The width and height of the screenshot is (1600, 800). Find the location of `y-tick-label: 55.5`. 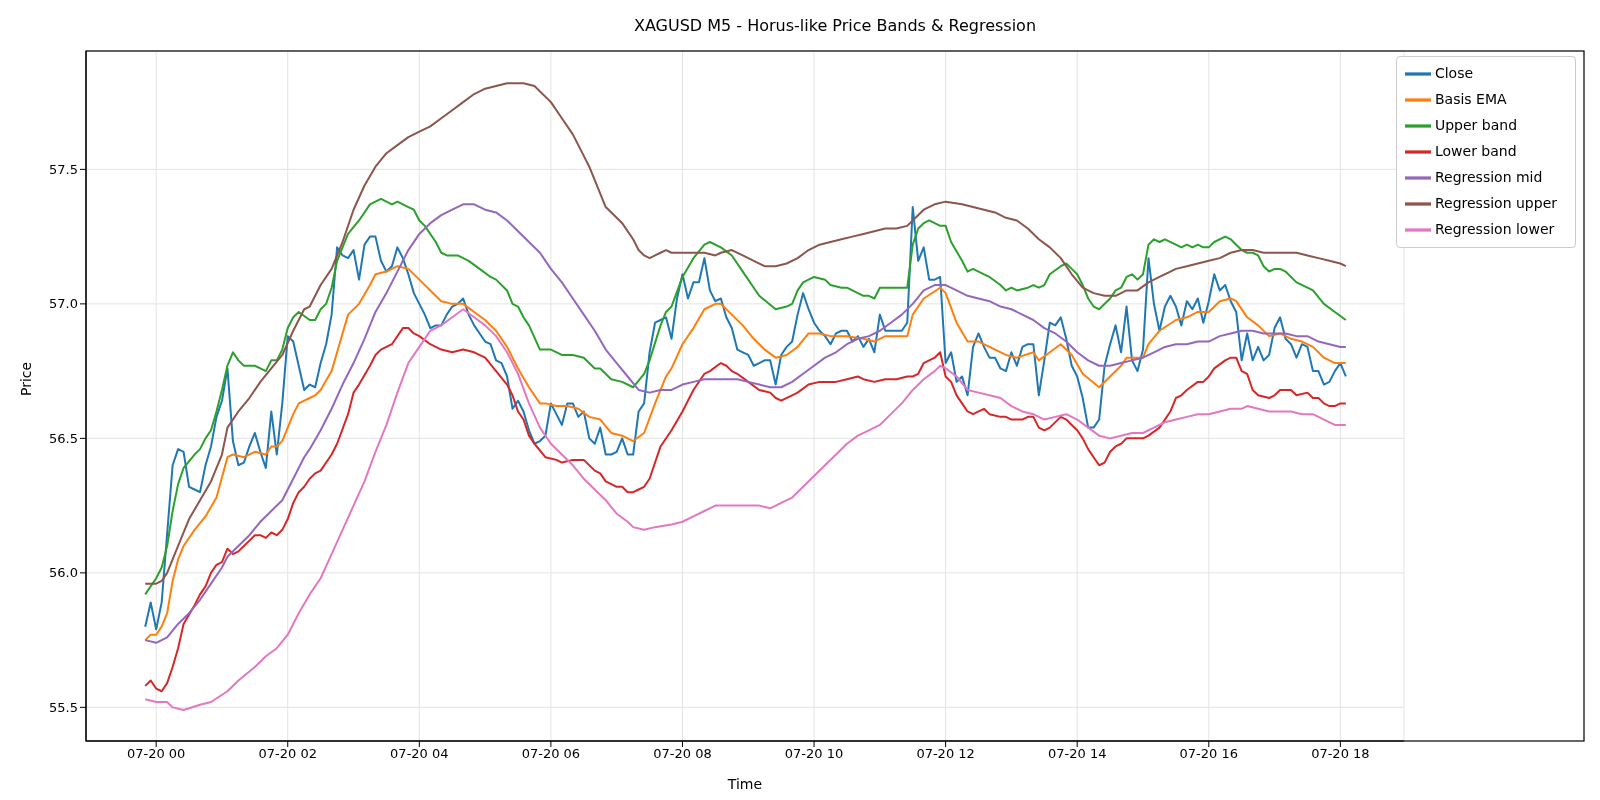

y-tick-label: 55.5 is located at coordinates (63, 707).